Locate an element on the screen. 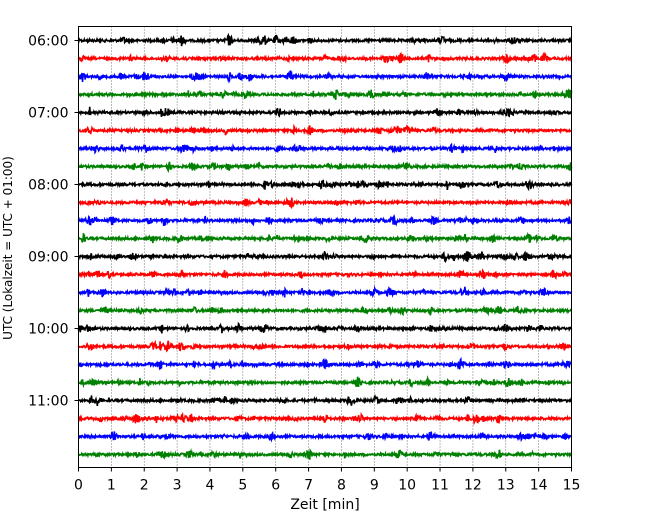  y-tick-label: 06:00 is located at coordinates (48, 42).